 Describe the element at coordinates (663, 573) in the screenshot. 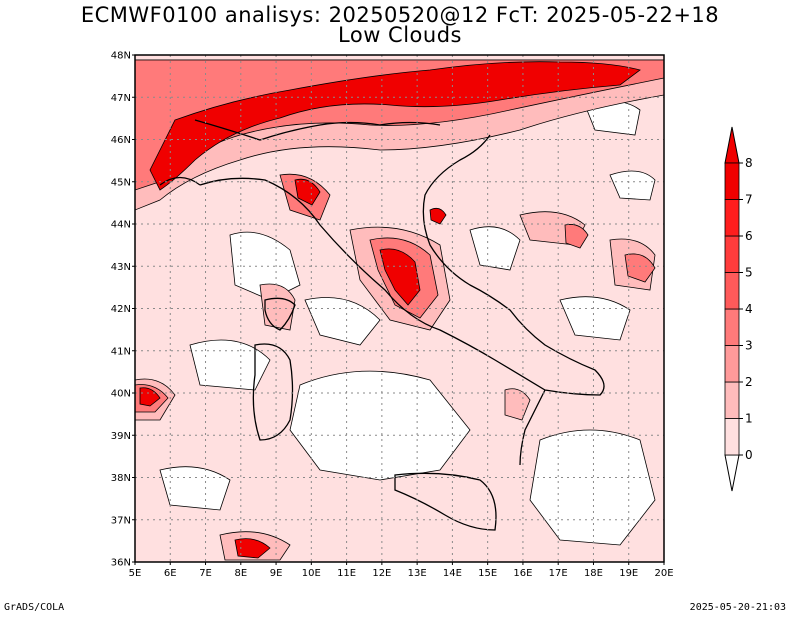

I see `lon-tick-label: 20E` at that location.